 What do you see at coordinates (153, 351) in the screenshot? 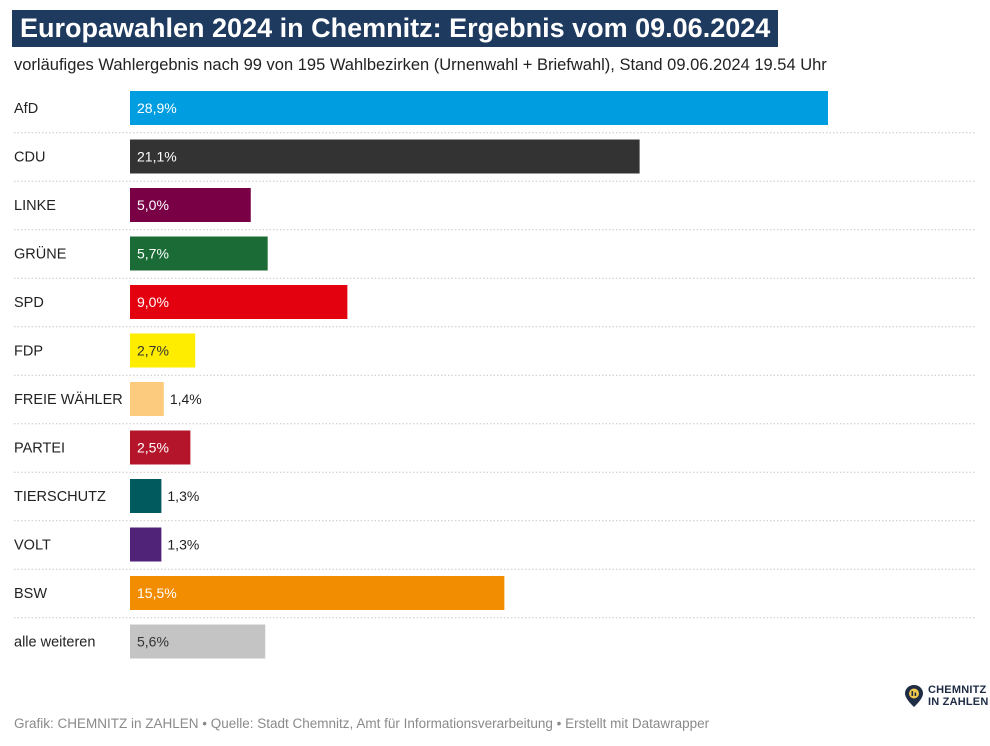
I see `value-label: 2,7%` at bounding box center [153, 351].